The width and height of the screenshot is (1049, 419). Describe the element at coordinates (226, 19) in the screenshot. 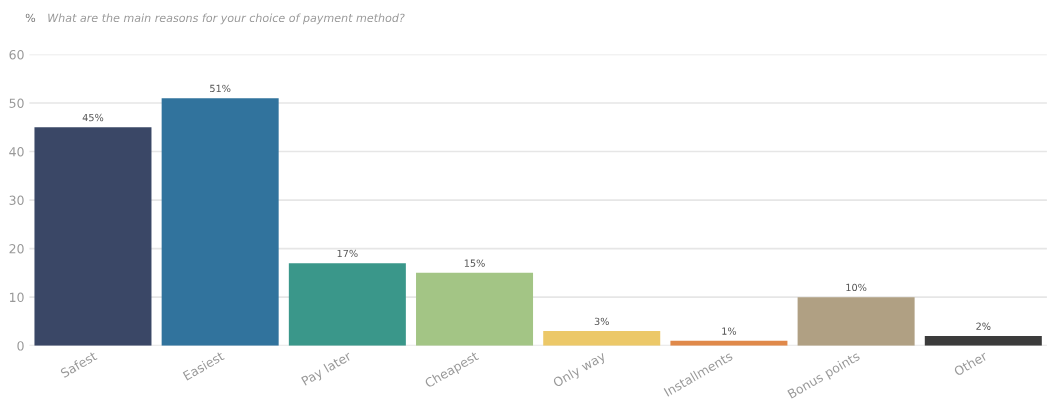

I see `chart-title: What are the main reasons for your choice of payment method?` at that location.